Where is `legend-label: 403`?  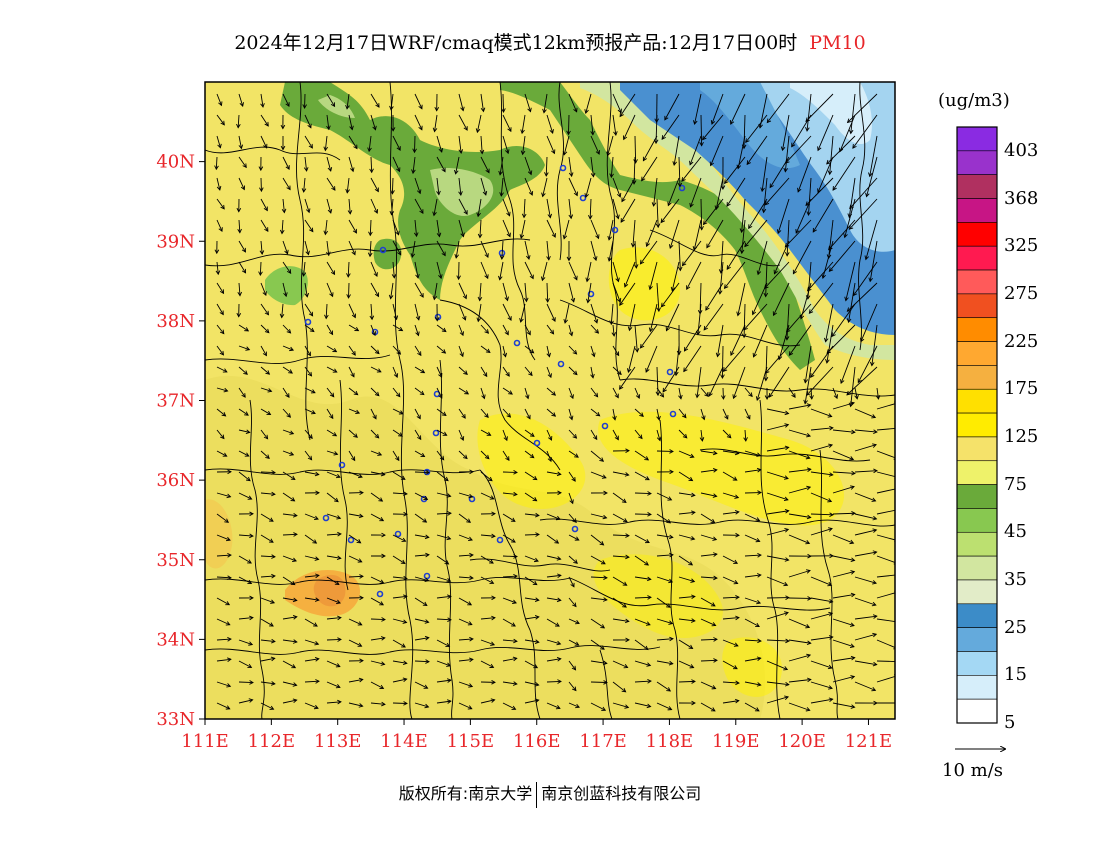
legend-label: 403 is located at coordinates (1021, 150).